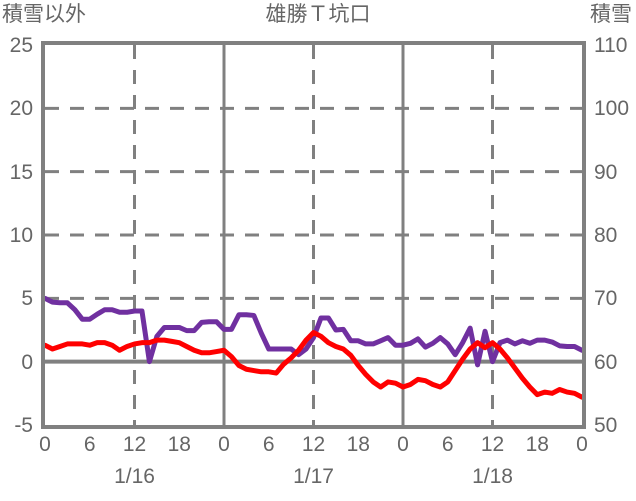  I want to click on series-line-snow, so click(313, 331).